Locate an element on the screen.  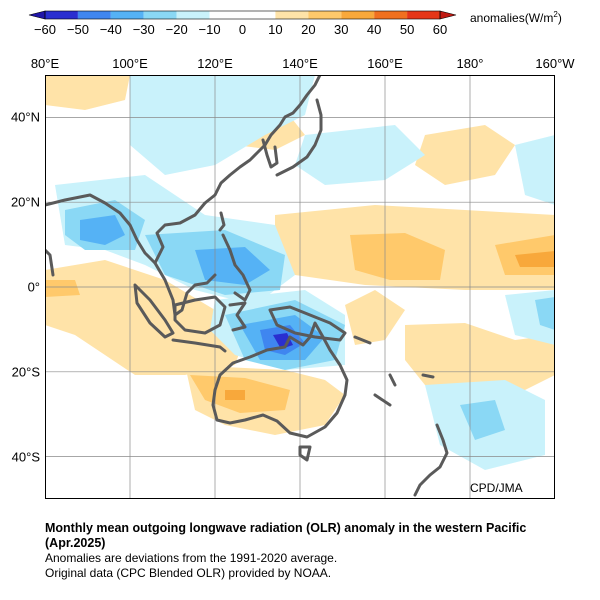
longitude-label: 140°E is located at coordinates (300, 63).